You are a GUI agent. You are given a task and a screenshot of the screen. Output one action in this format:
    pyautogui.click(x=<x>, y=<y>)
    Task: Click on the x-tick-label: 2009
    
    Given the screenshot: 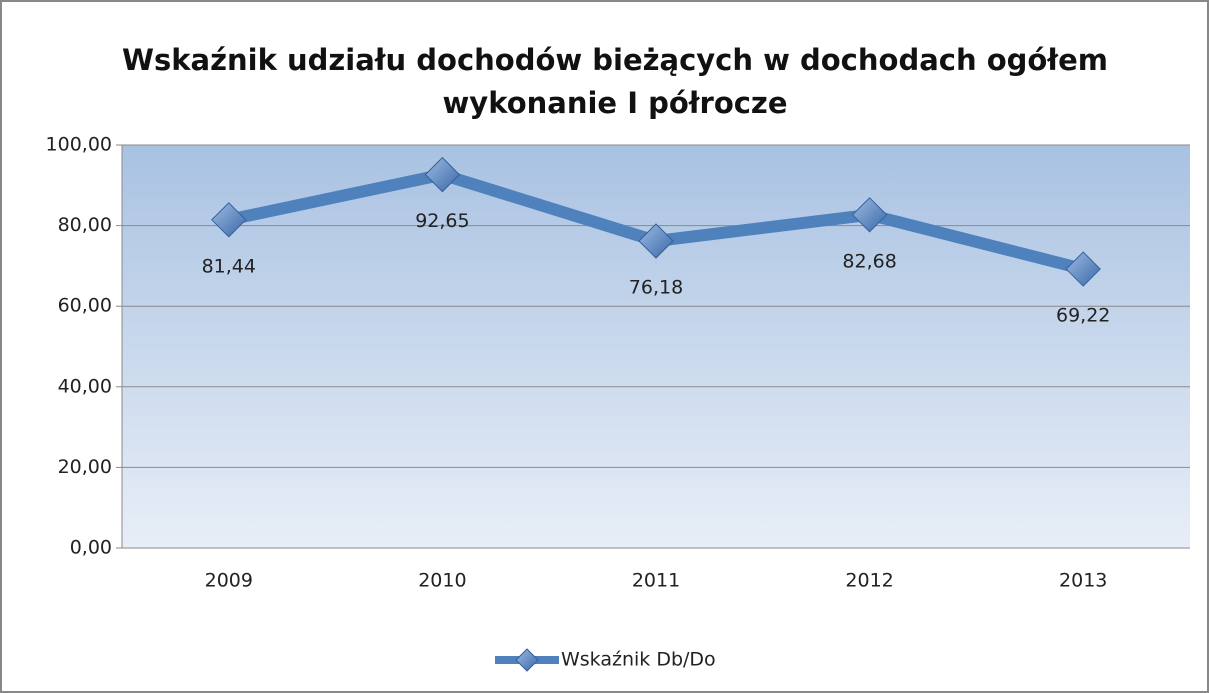 What is the action you would take?
    pyautogui.click(x=229, y=581)
    